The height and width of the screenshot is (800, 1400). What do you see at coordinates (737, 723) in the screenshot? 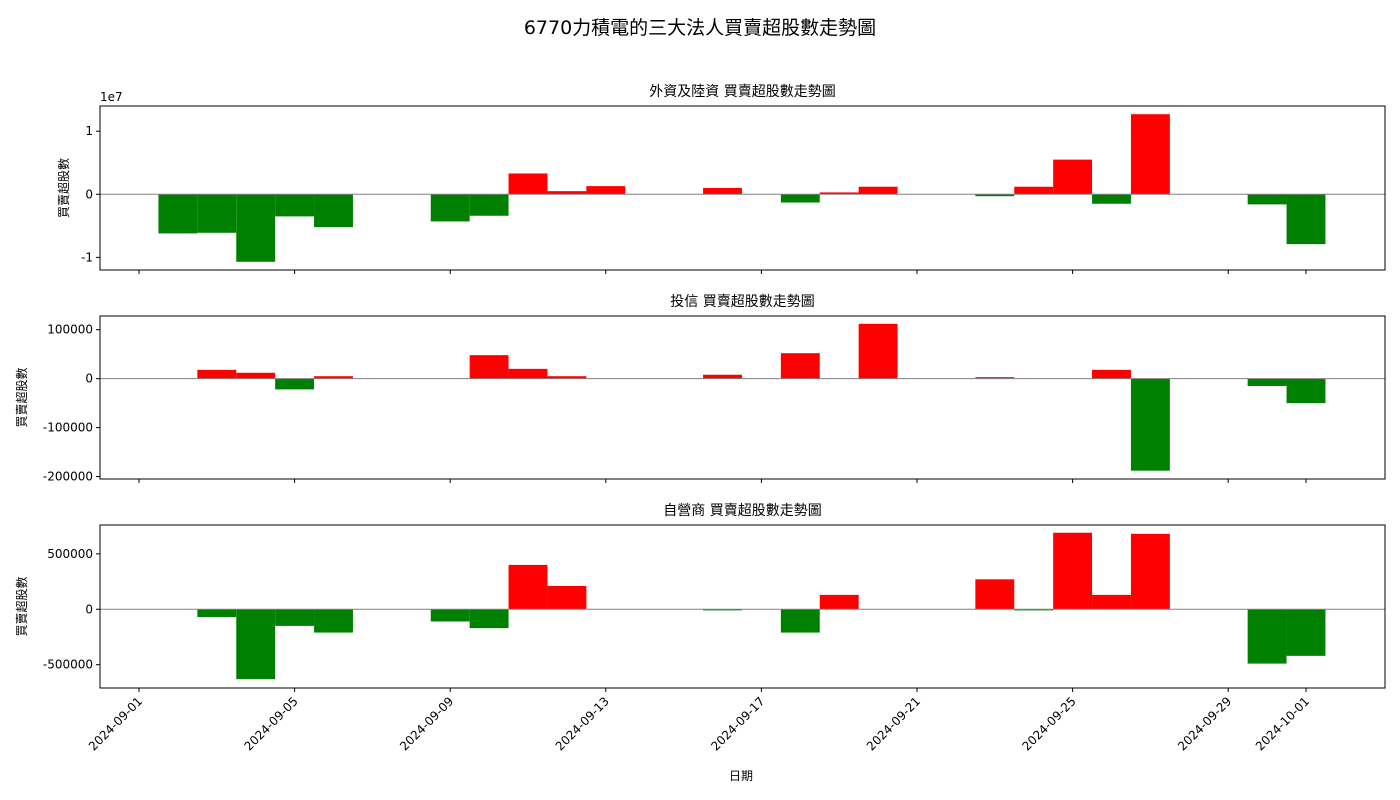
I see `x-tick-label: 2024-09-17` at bounding box center [737, 723].